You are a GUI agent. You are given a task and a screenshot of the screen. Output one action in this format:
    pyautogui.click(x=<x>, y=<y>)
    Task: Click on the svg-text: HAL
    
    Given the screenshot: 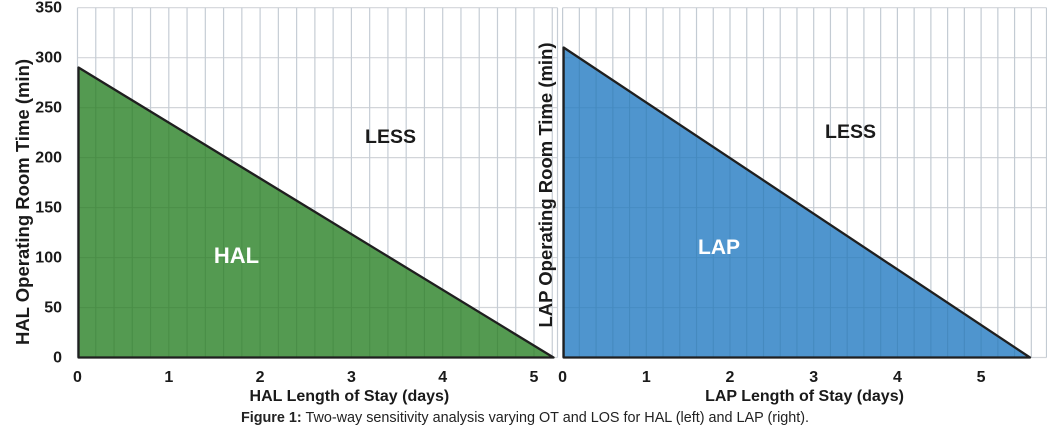 What is the action you would take?
    pyautogui.click(x=236, y=255)
    